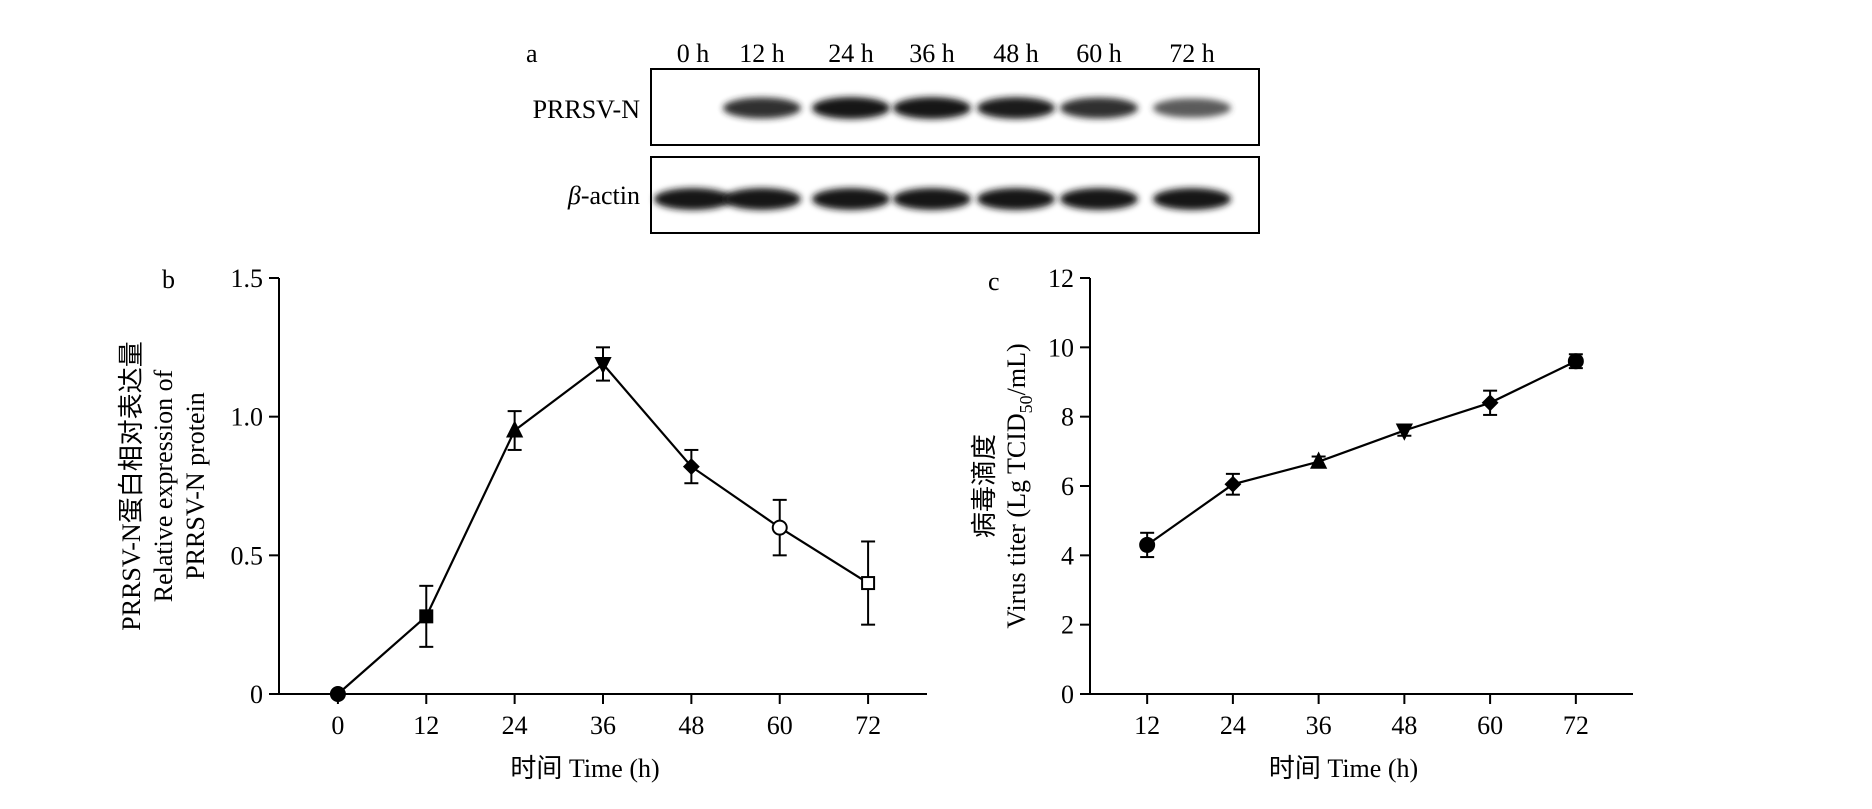  I want to click on y-axis-title-line: PRRSV-N蛋白相对表达量, so click(131, 485).